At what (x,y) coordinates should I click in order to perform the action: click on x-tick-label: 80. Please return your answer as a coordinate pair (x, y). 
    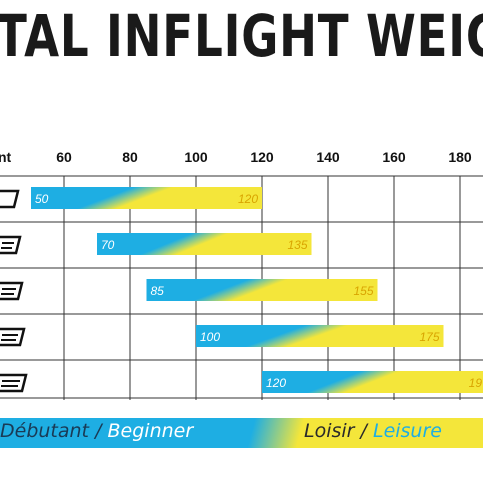
    Looking at the image, I should click on (130, 157).